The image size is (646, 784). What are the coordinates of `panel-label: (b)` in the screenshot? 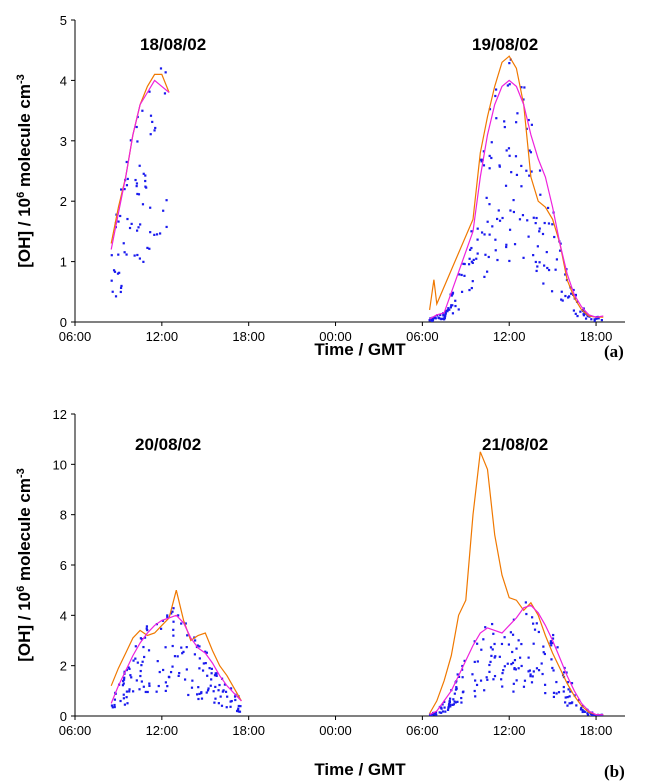 It's located at (614, 771).